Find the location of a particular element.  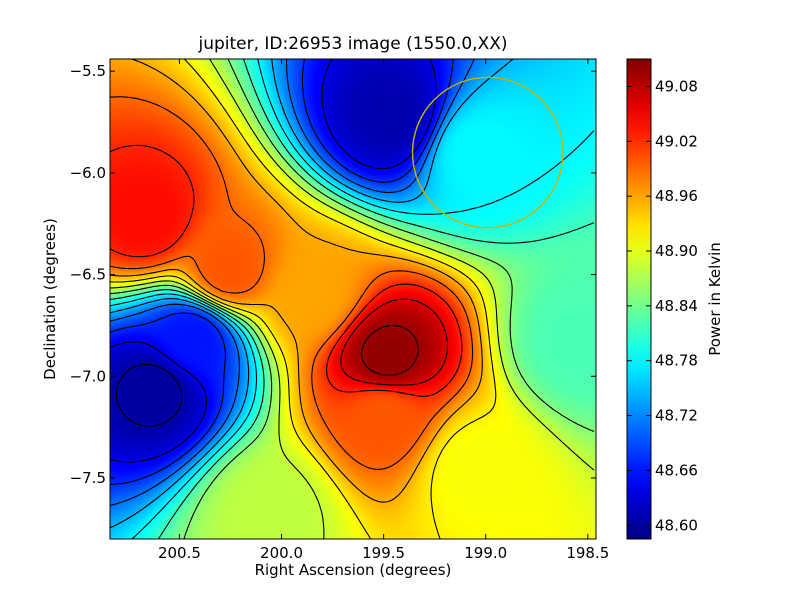

colorbar-tick-label: 48.78 is located at coordinates (676, 361).